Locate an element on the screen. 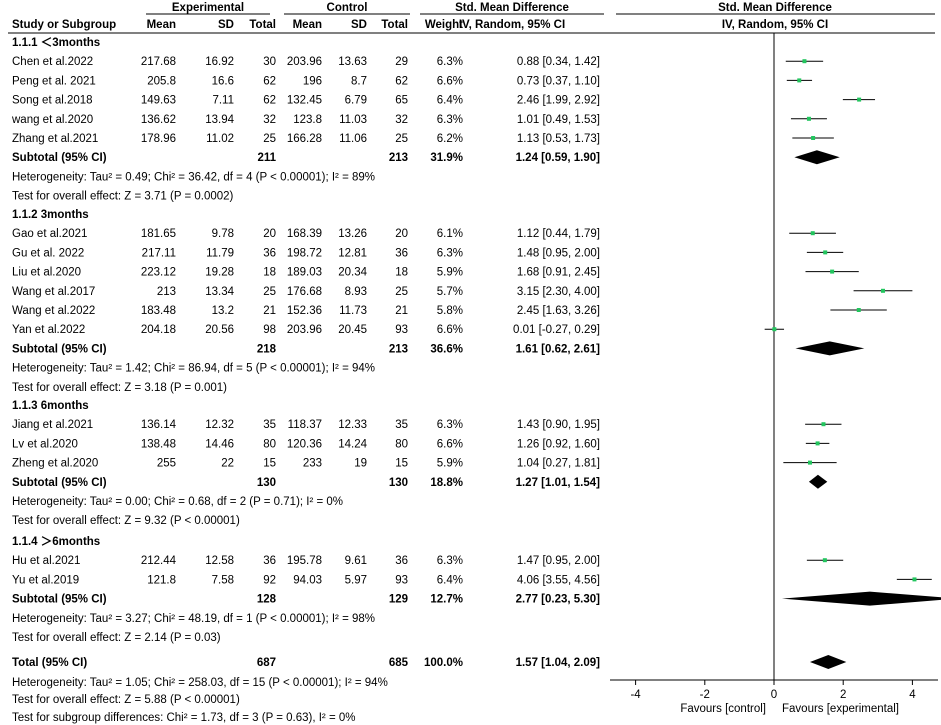  exp-mean: 223.12 is located at coordinates (158, 273).